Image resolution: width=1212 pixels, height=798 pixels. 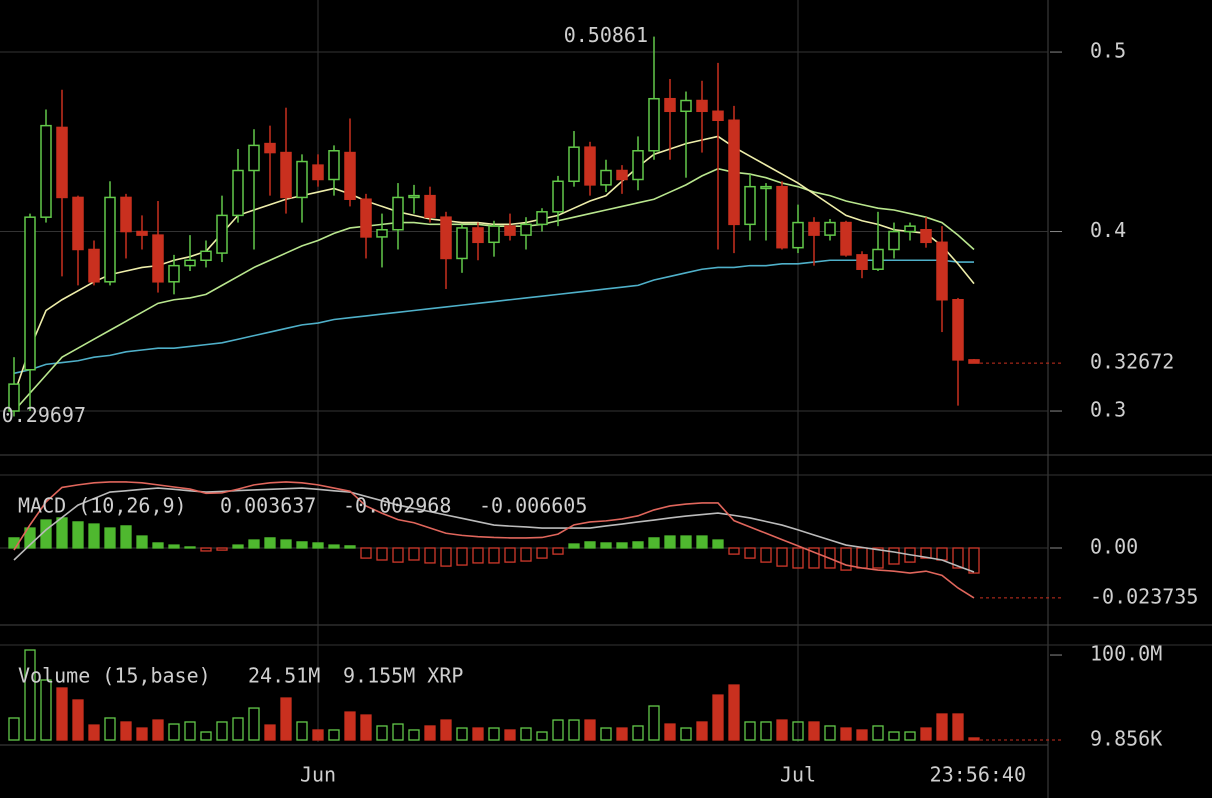 What do you see at coordinates (102, 506) in the screenshot?
I see `indicator-title: MACD (10,26,9)` at bounding box center [102, 506].